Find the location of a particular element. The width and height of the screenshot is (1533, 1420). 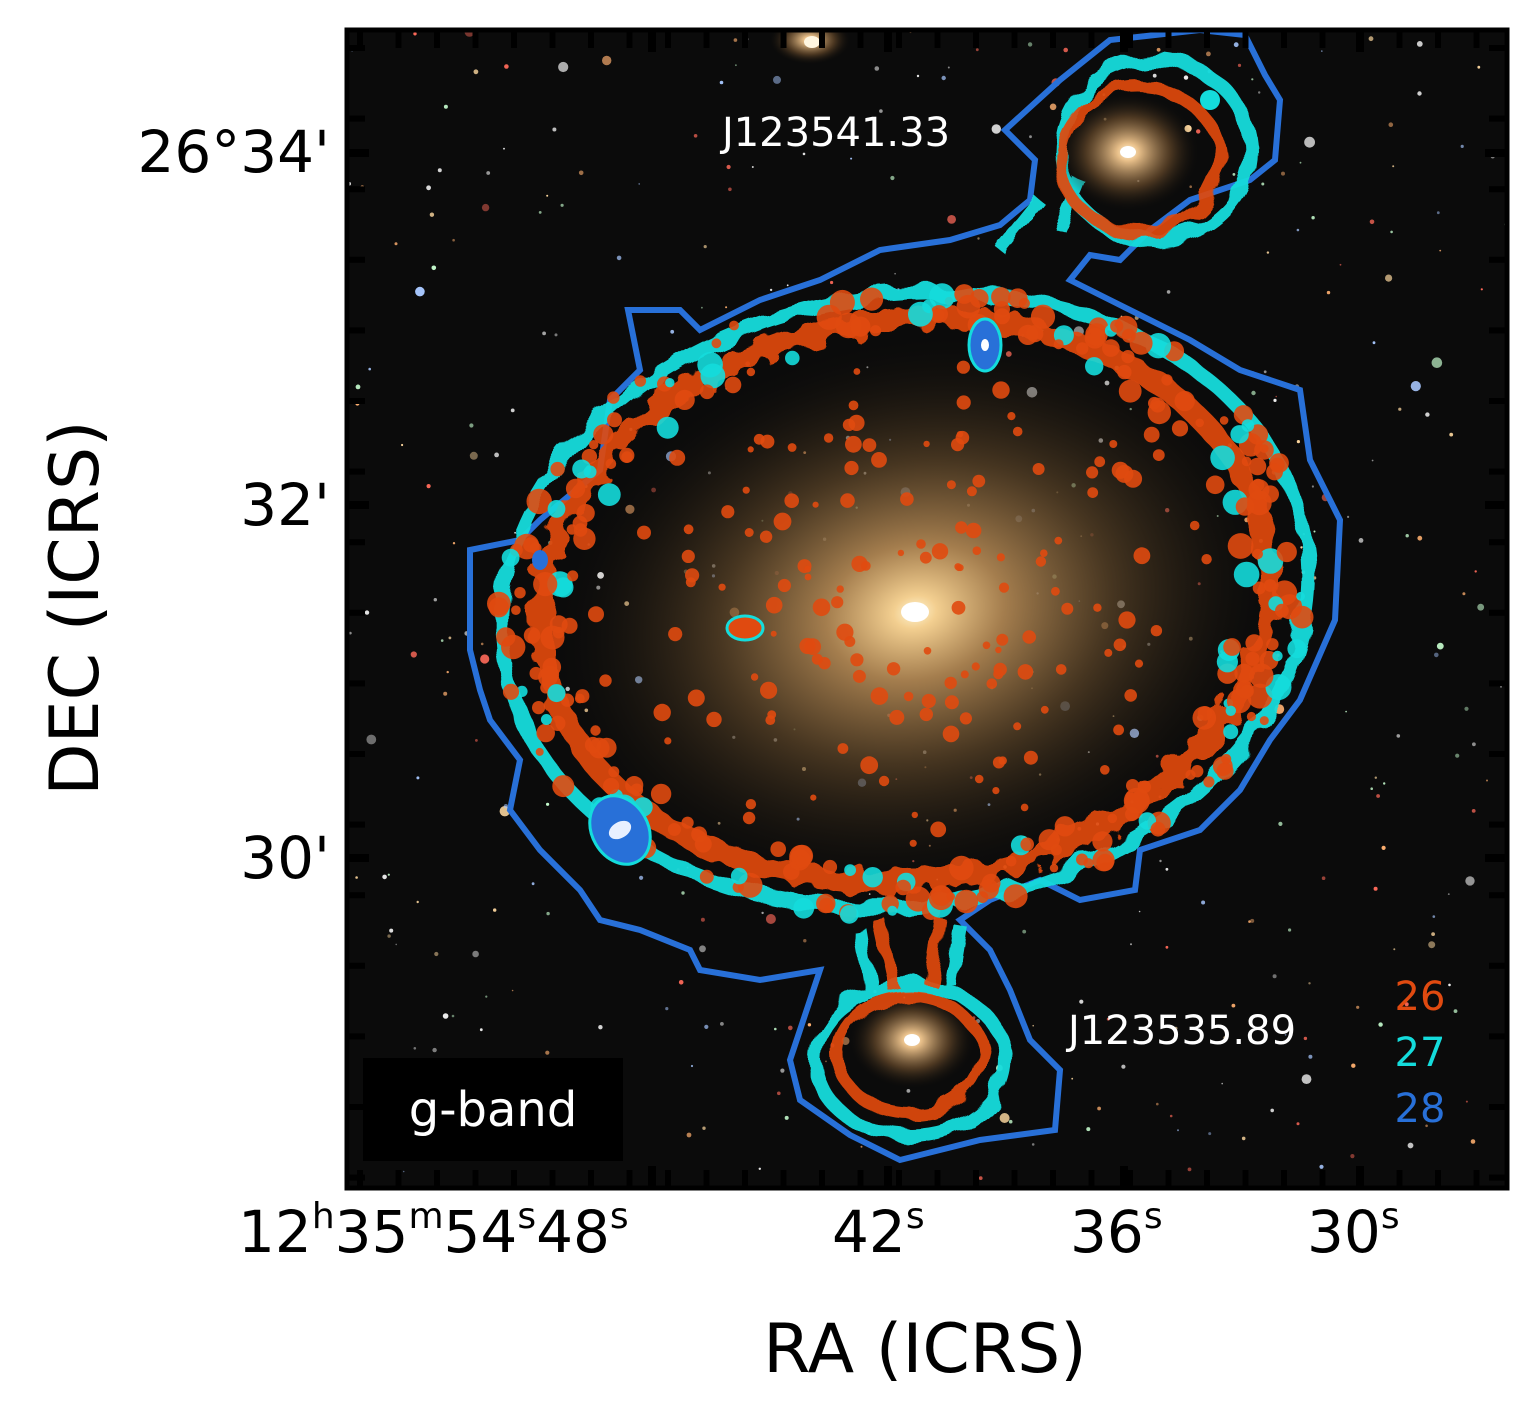

y-tick-label: 26°34' is located at coordinates (233, 152).